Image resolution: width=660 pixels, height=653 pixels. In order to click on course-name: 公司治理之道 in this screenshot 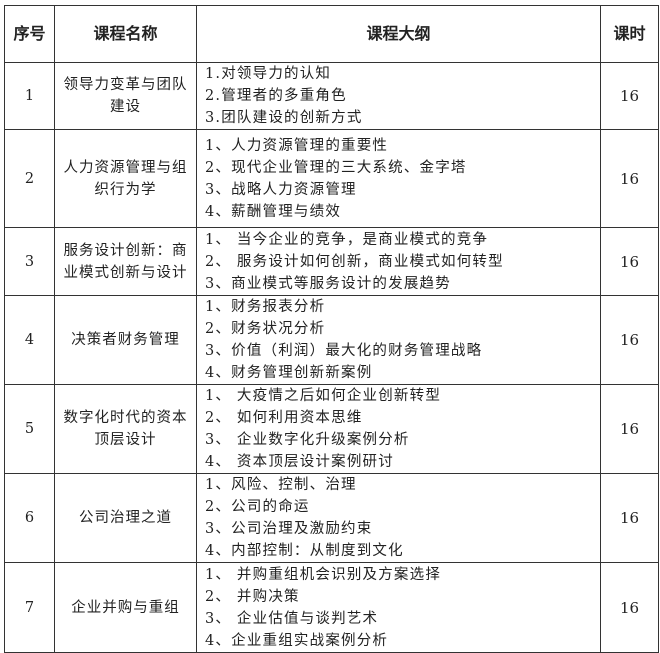, I will do `click(125, 518)`.